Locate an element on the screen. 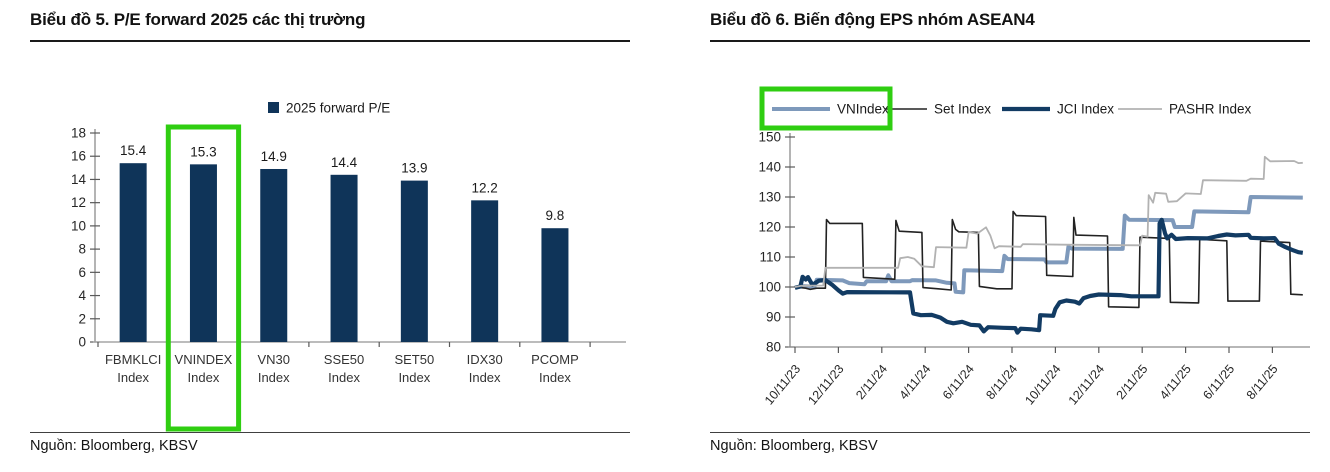 The height and width of the screenshot is (472, 1330). bar-value-label: 15.3 is located at coordinates (203, 151).